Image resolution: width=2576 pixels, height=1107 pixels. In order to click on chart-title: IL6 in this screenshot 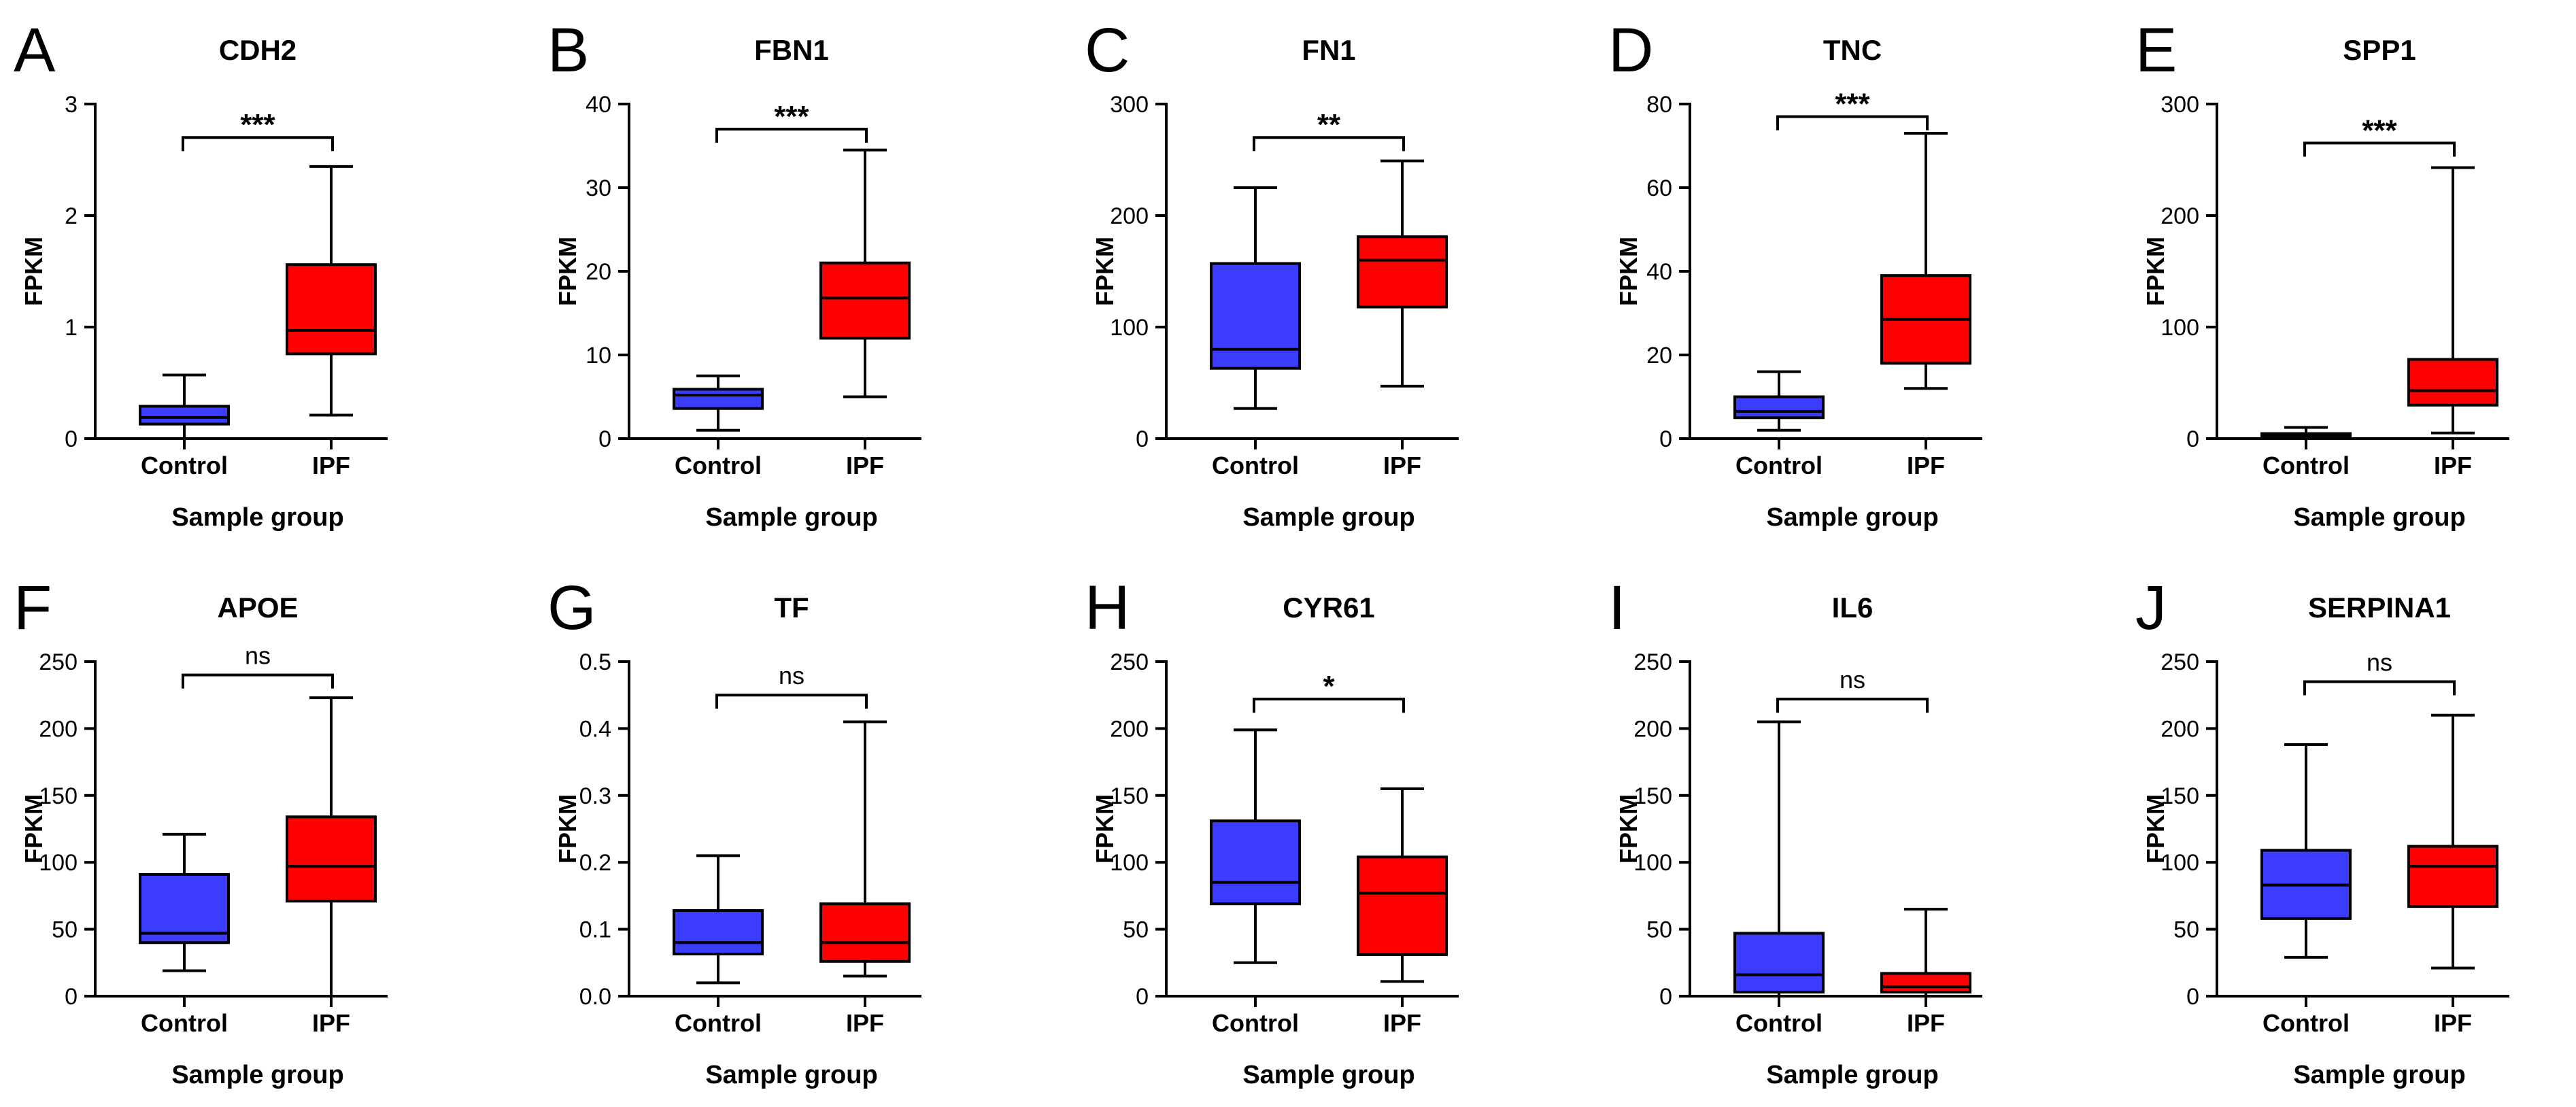, I will do `click(1853, 608)`.